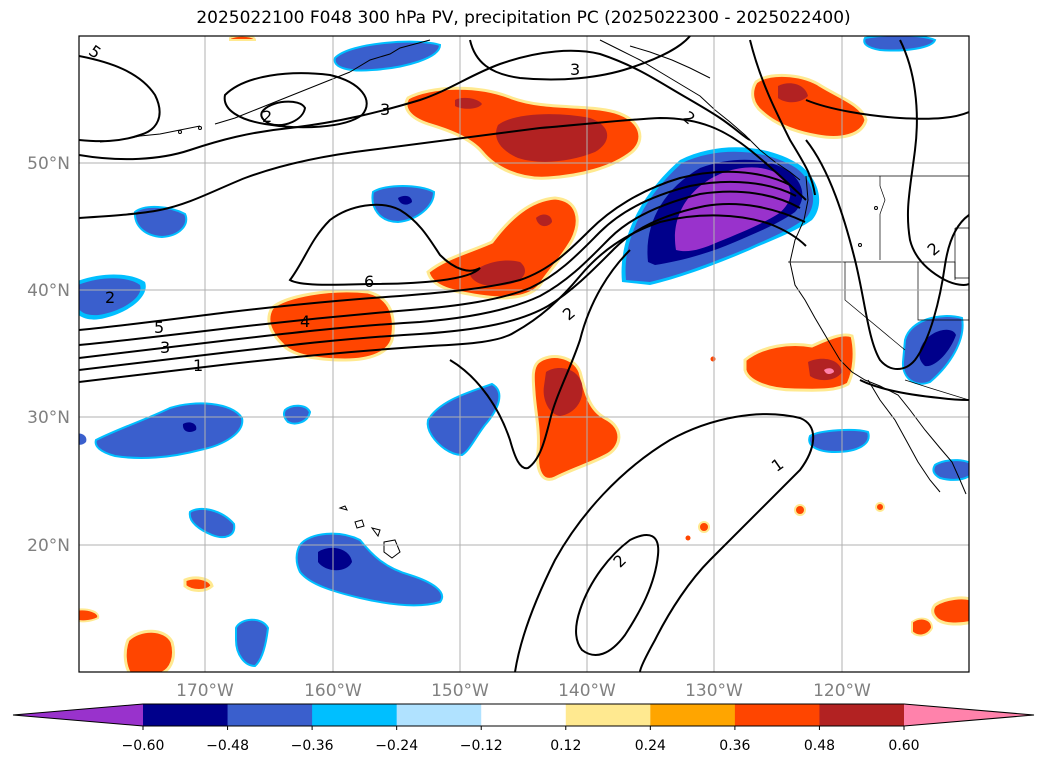 The height and width of the screenshot is (765, 1047). What do you see at coordinates (78, 715) in the screenshot?
I see `colorbar-extend-min` at bounding box center [78, 715].